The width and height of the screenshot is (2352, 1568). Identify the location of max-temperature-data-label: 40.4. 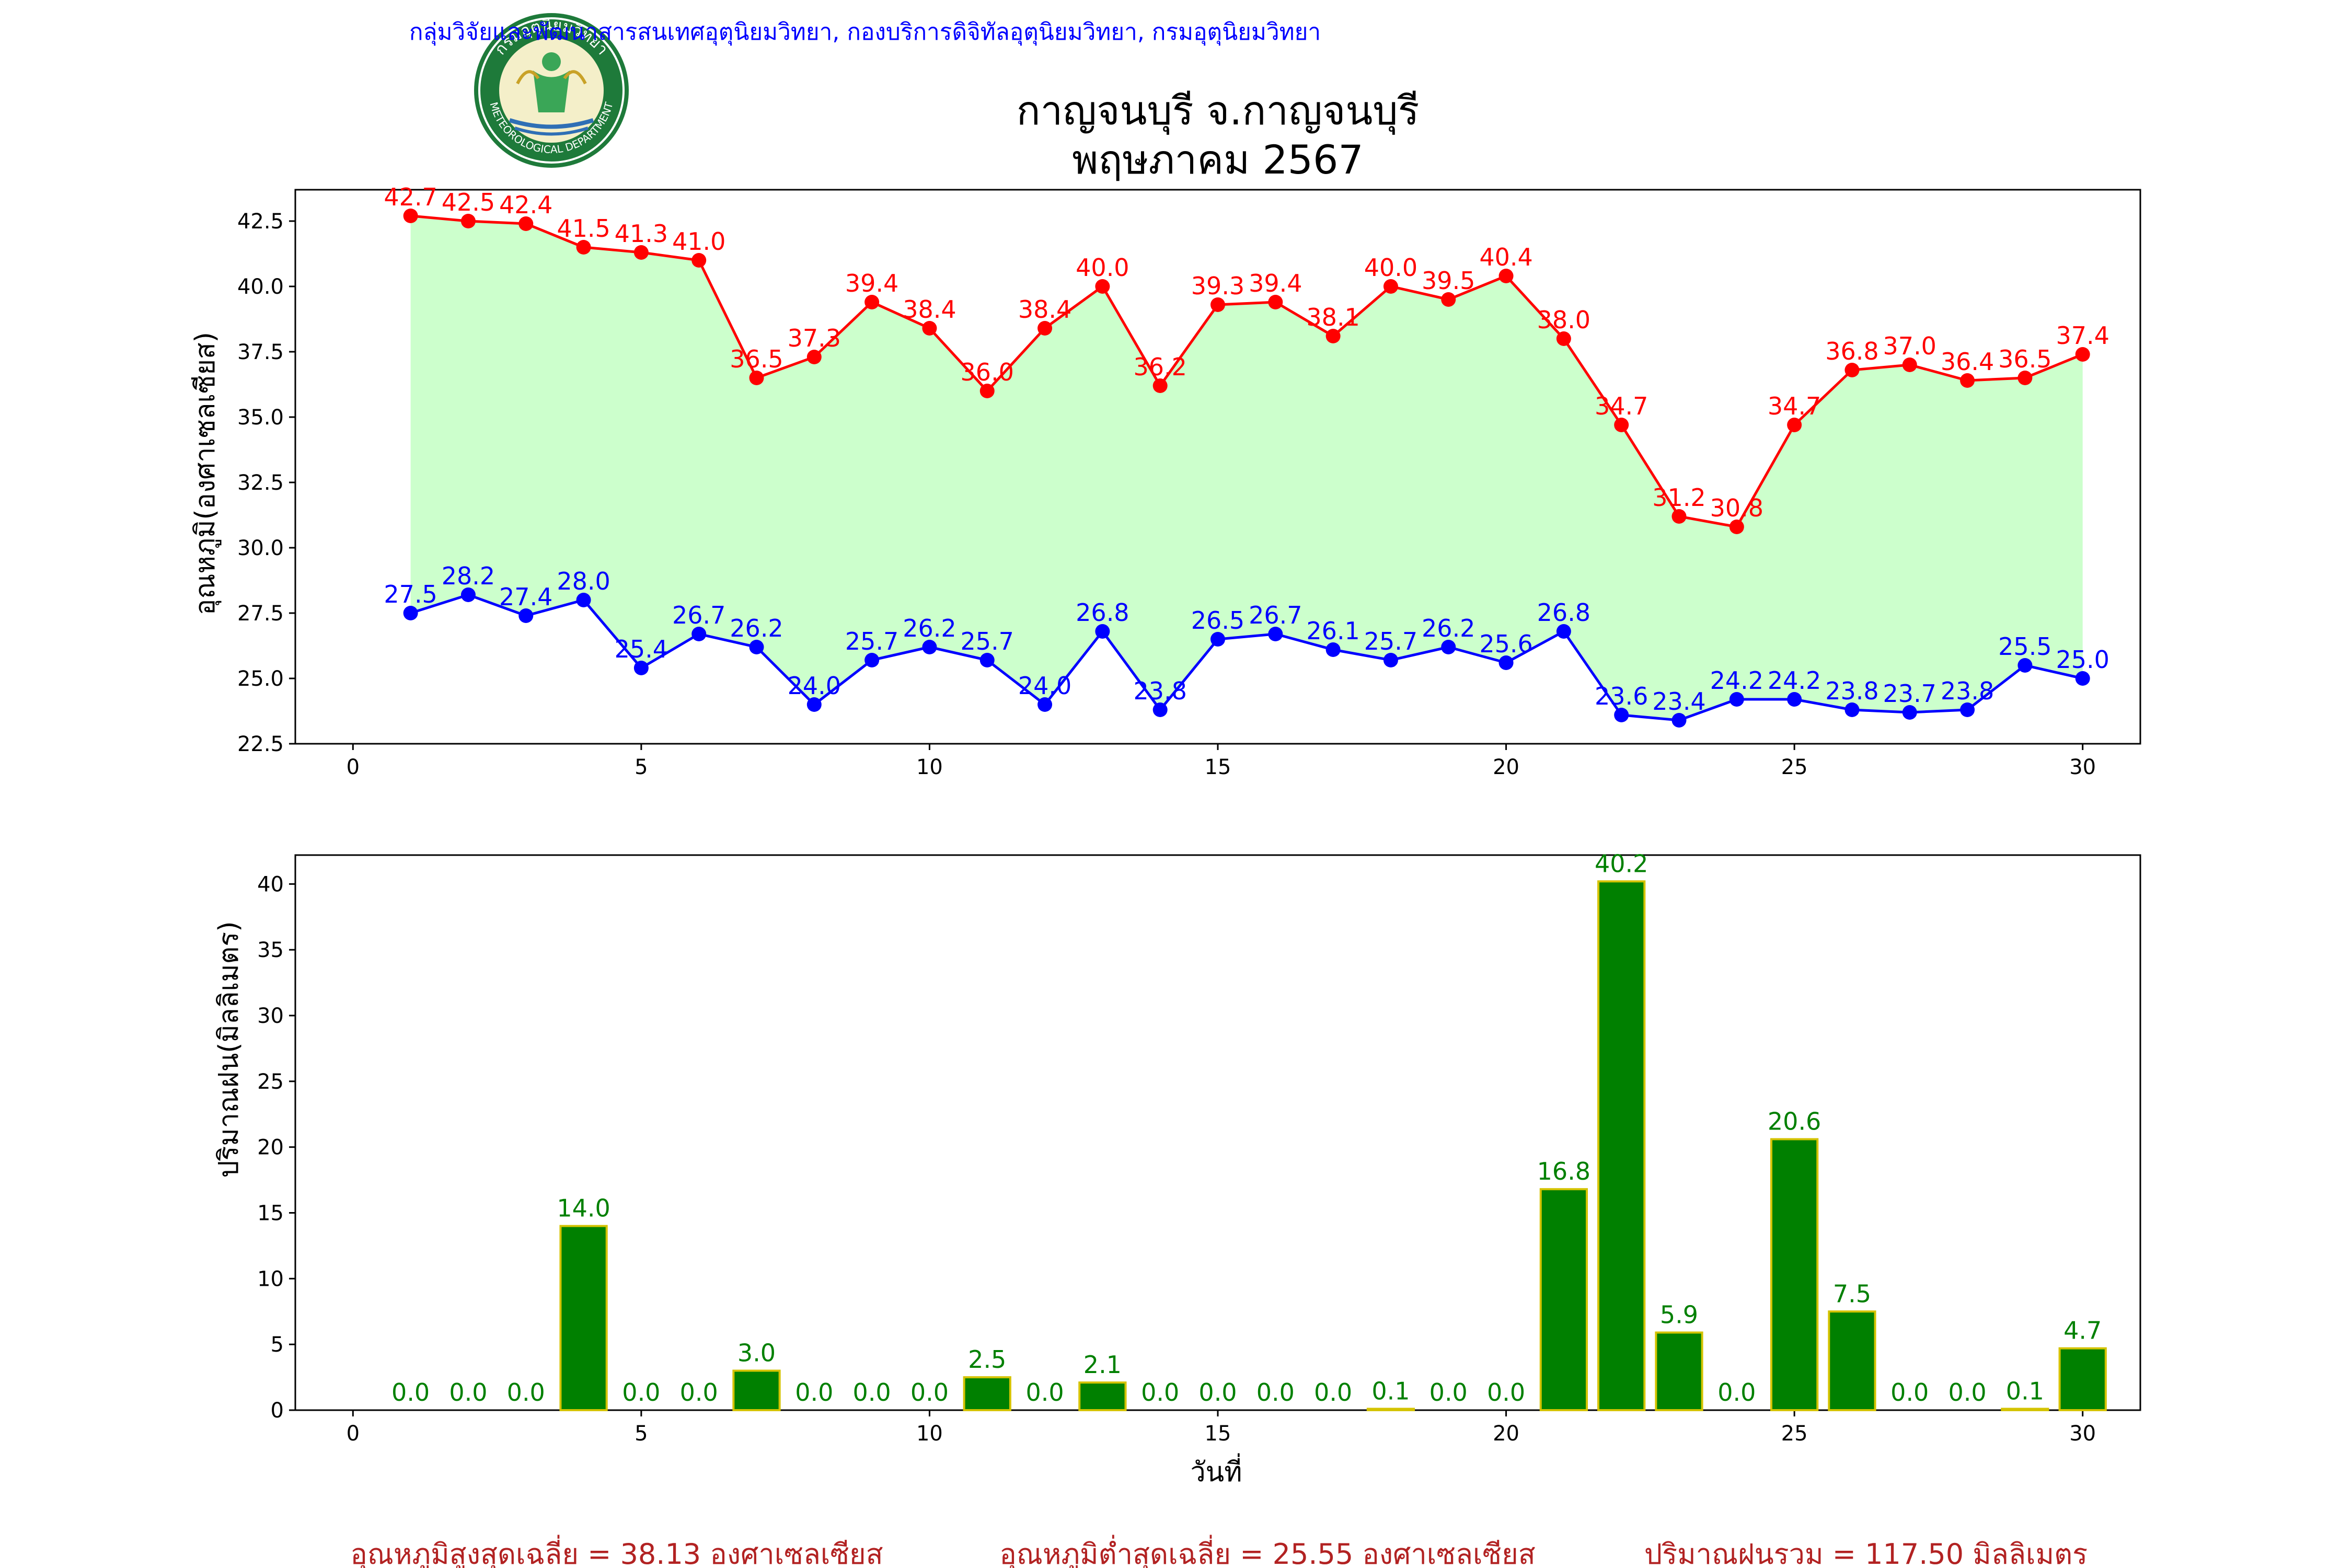
(1505, 257).